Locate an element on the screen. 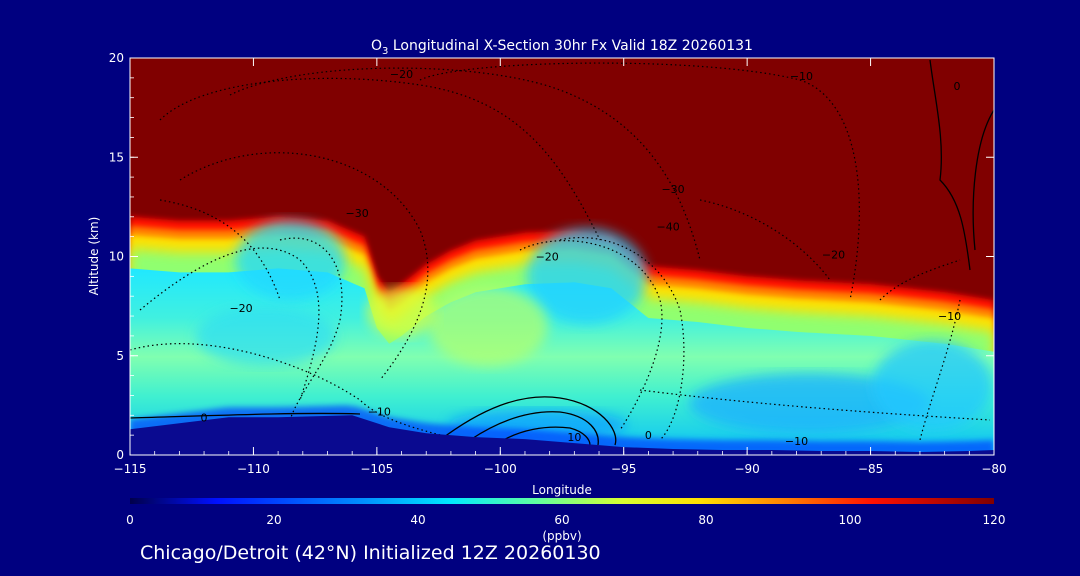  x-tick-label: −80 is located at coordinates (993, 469).